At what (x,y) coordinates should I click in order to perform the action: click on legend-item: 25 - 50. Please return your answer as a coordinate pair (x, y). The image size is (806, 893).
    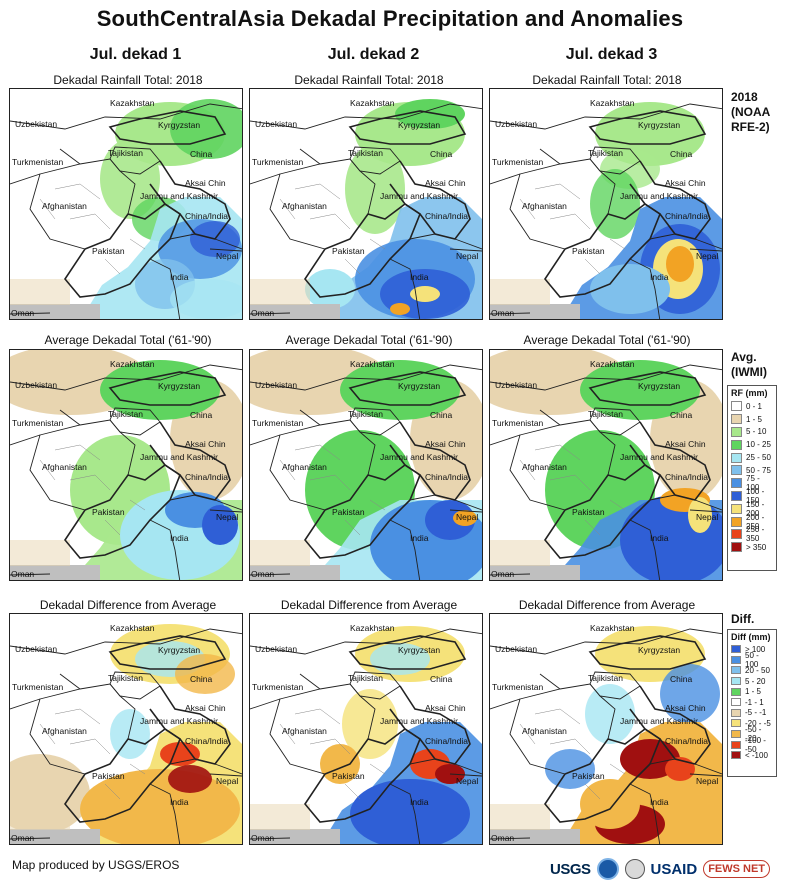
    Looking at the image, I should click on (752, 457).